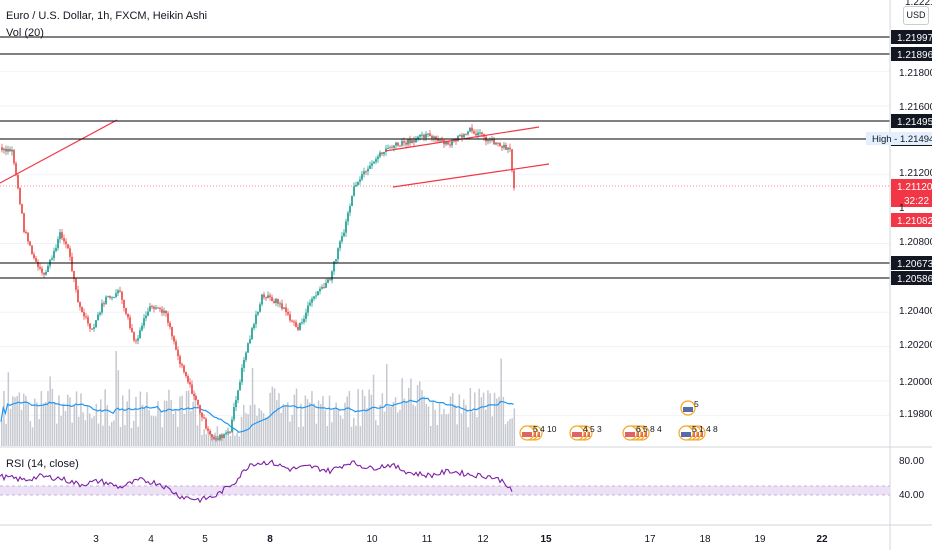 The height and width of the screenshot is (550, 932). What do you see at coordinates (25, 33) in the screenshot?
I see `volume-legend: Vol (20)` at bounding box center [25, 33].